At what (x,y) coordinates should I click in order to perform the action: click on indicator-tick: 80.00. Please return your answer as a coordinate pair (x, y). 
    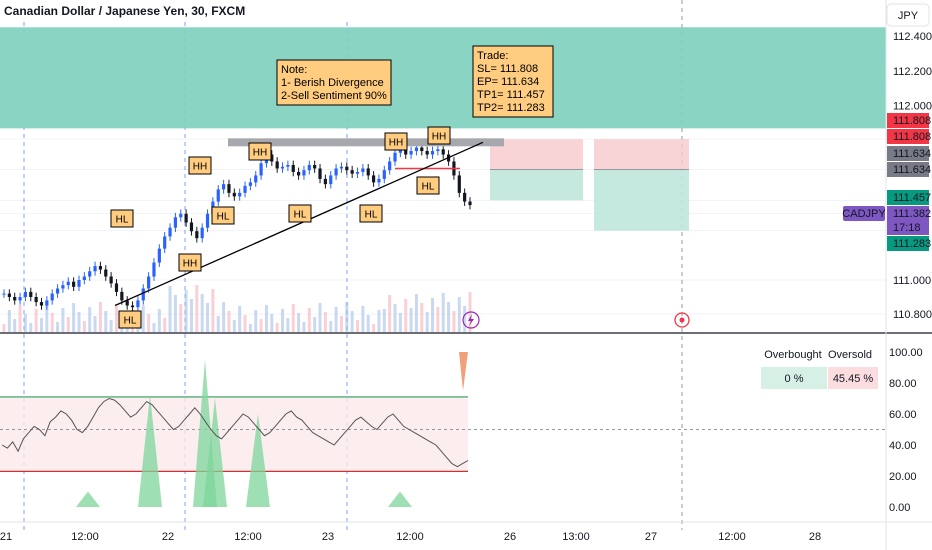
    Looking at the image, I should click on (903, 384).